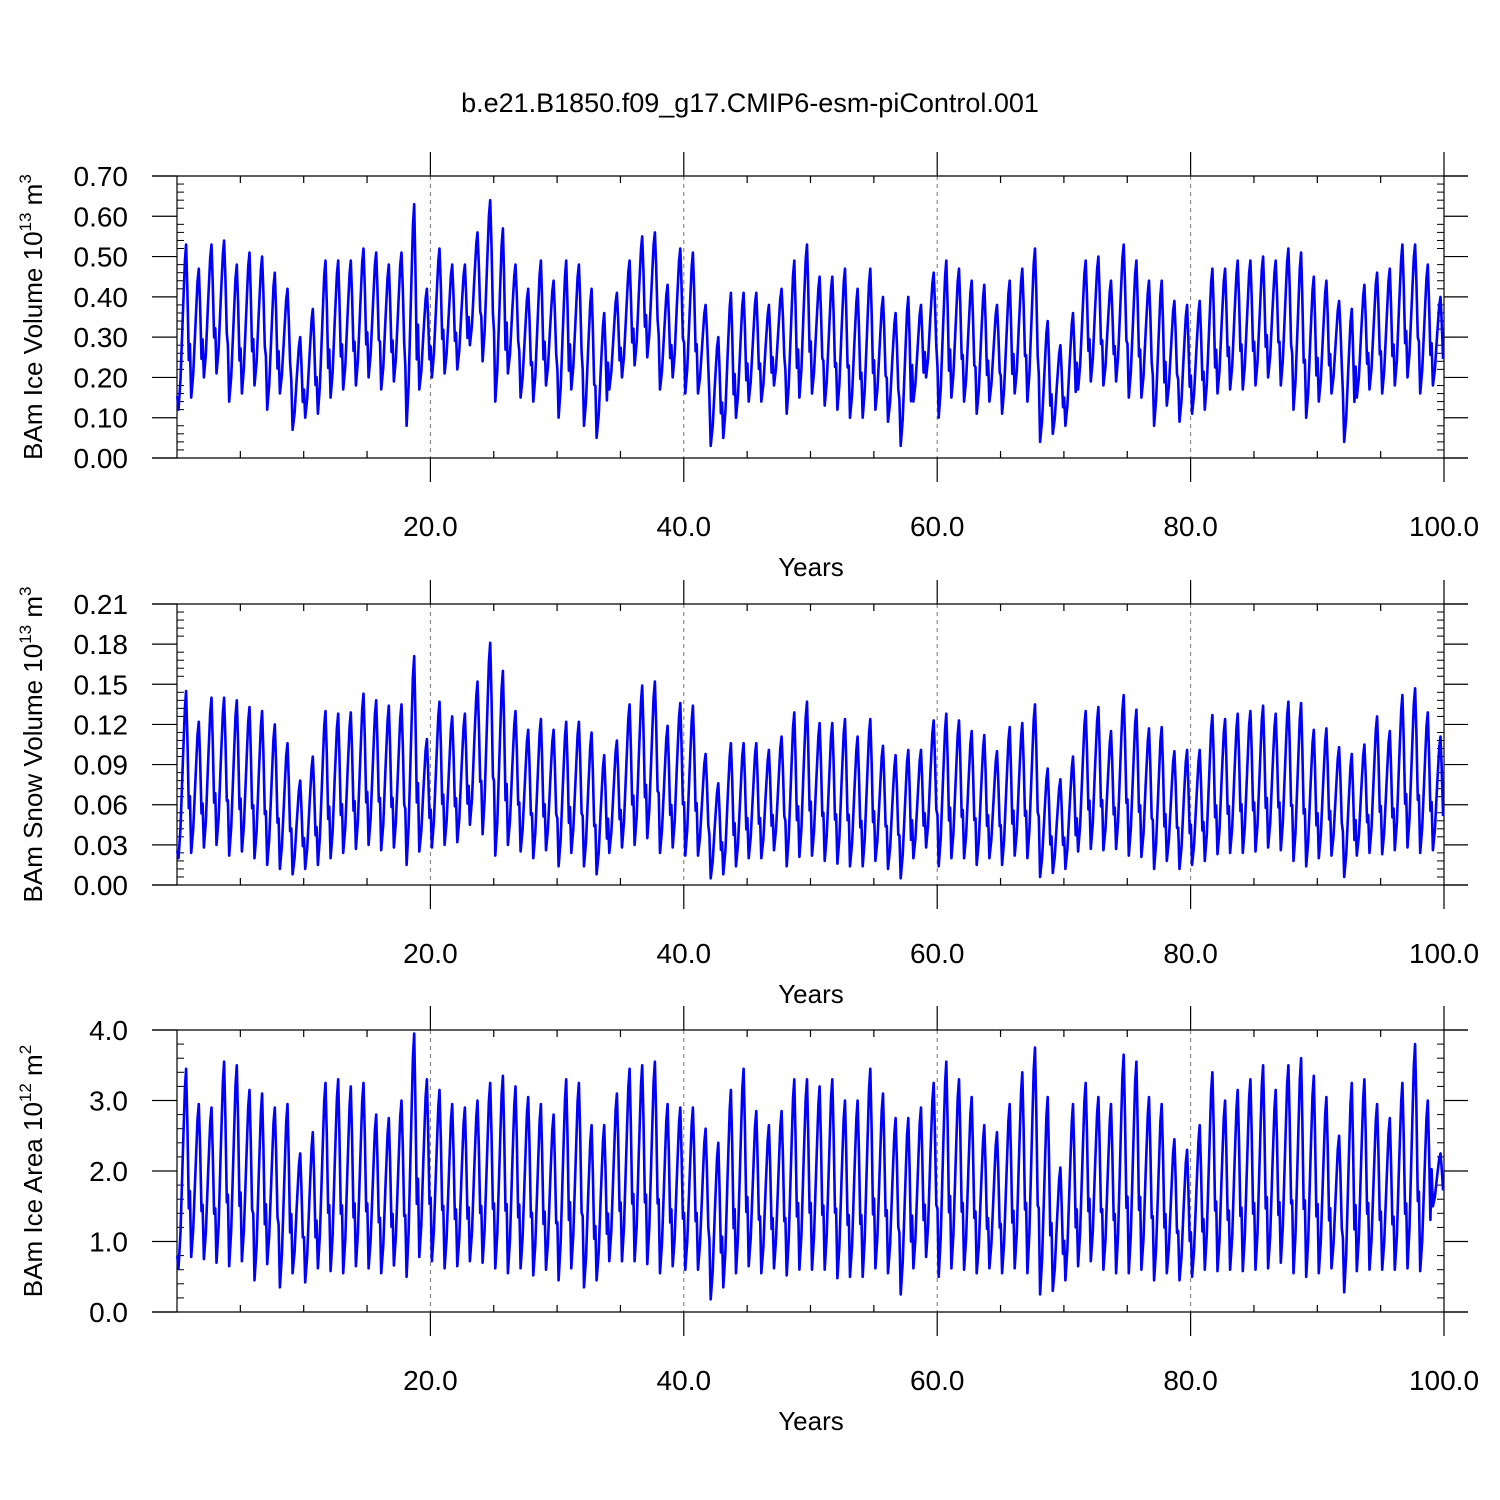  I want to click on y-tick-label: 4.0, so click(108, 1030).